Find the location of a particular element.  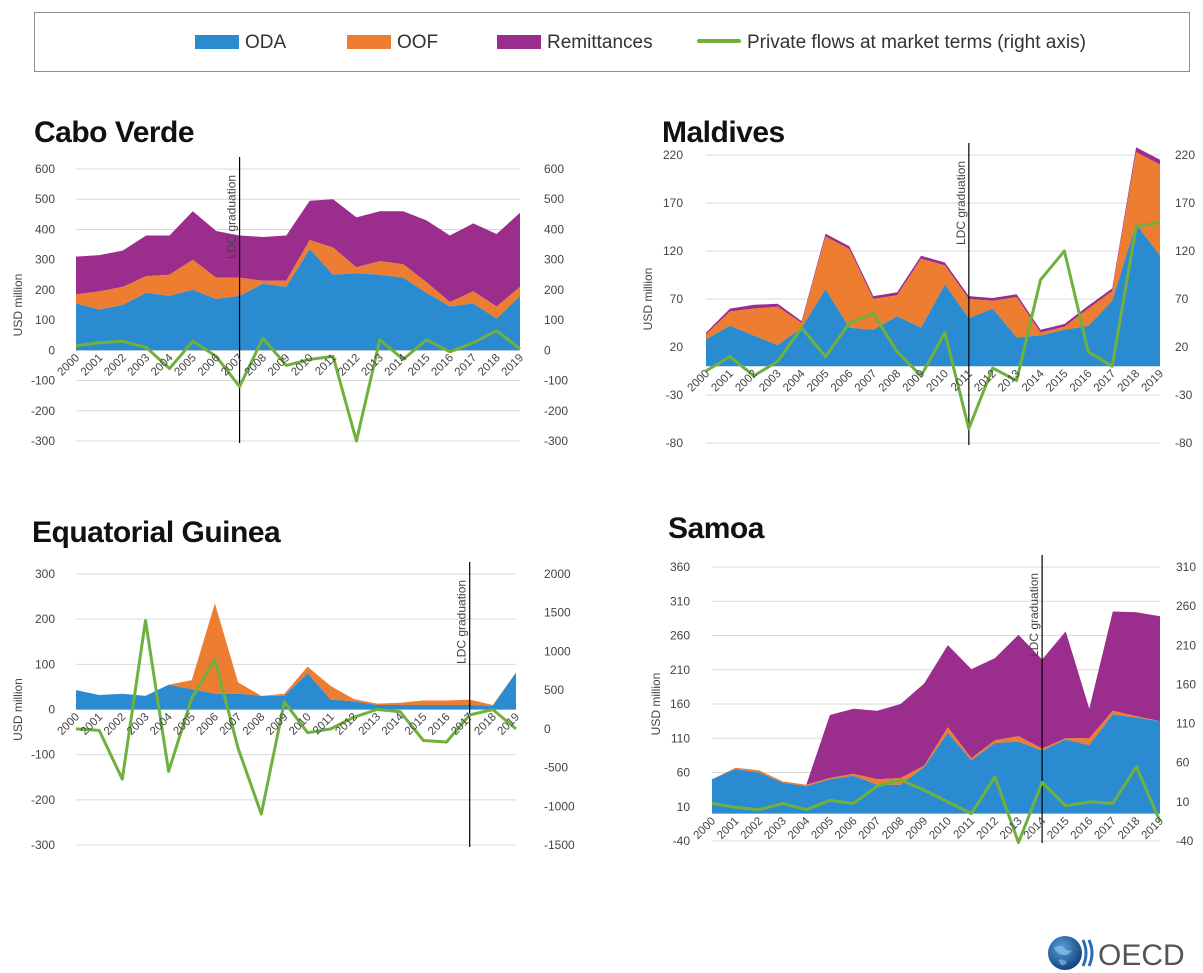

y-tick-label: 300 is located at coordinates (45, 260).